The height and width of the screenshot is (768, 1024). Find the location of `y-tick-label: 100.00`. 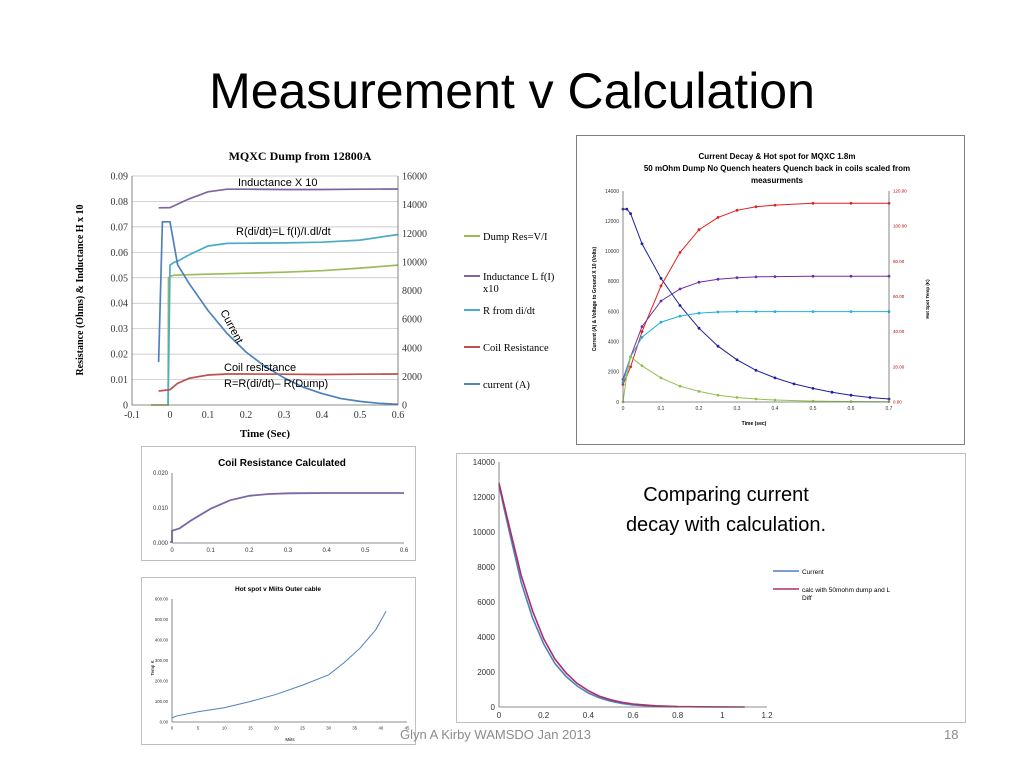

y-tick-label: 100.00 is located at coordinates (162, 701).